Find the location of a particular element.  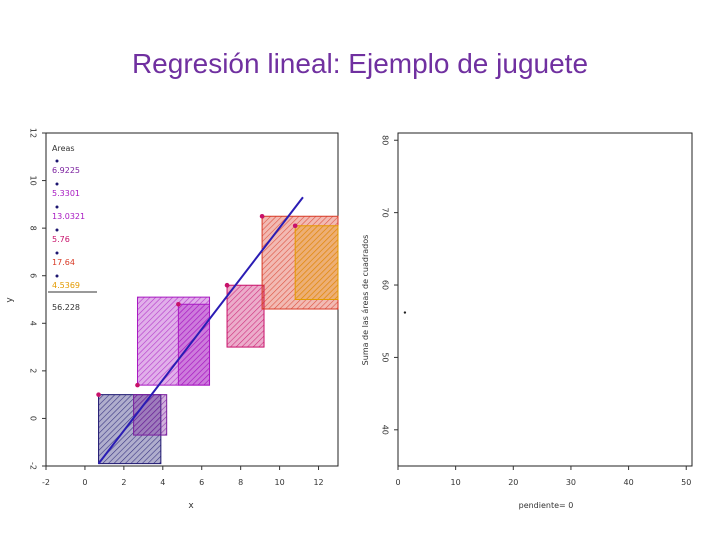

x-tick-label: -2 is located at coordinates (46, 482).